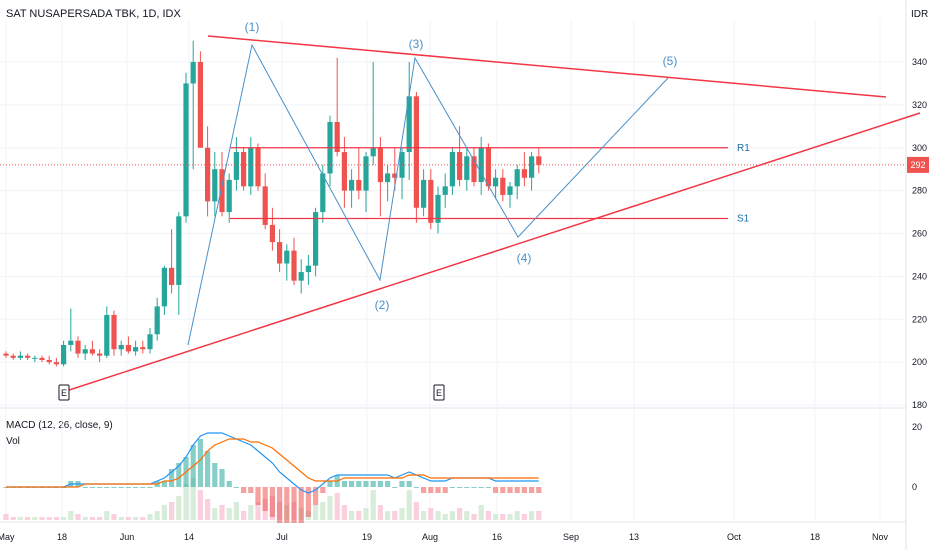 Image resolution: width=932 pixels, height=550 pixels. What do you see at coordinates (13, 441) in the screenshot?
I see `volume-indicator-label: Vol` at bounding box center [13, 441].